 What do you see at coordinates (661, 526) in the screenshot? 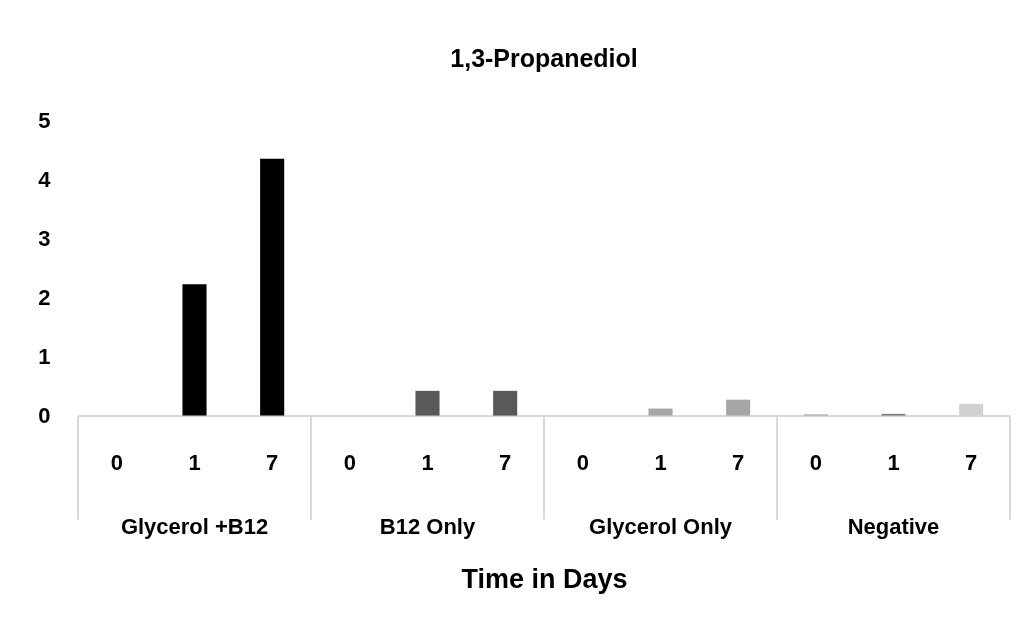
I see `text: Glycerol Only` at bounding box center [661, 526].